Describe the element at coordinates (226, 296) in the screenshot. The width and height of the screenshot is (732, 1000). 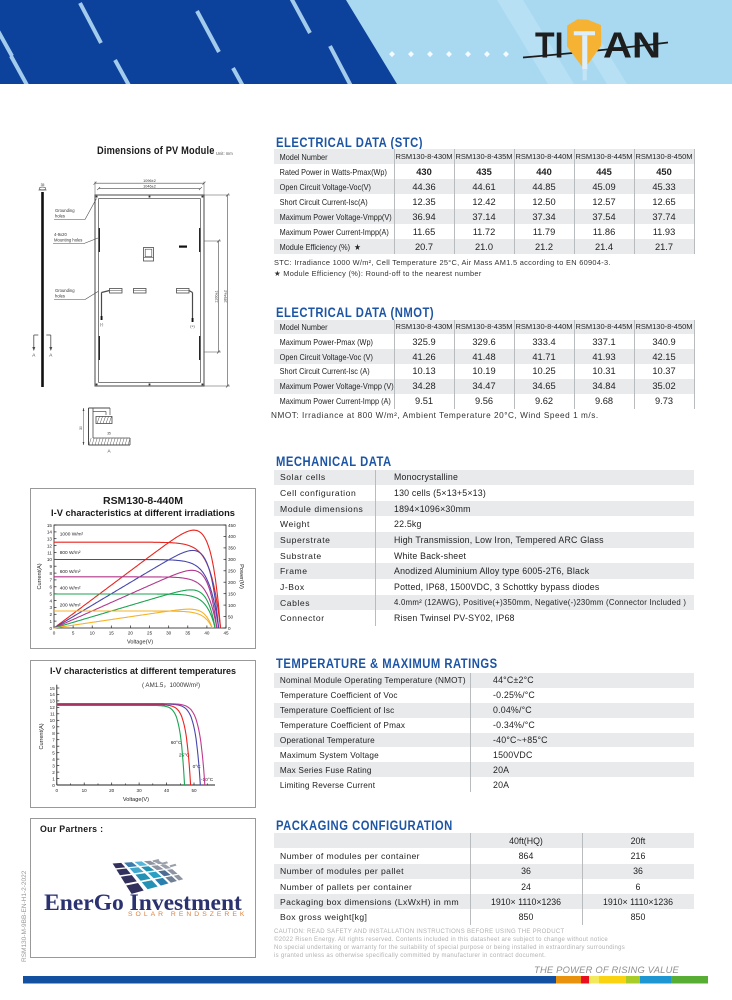
I see `svg-text: 1894±2` at that location.